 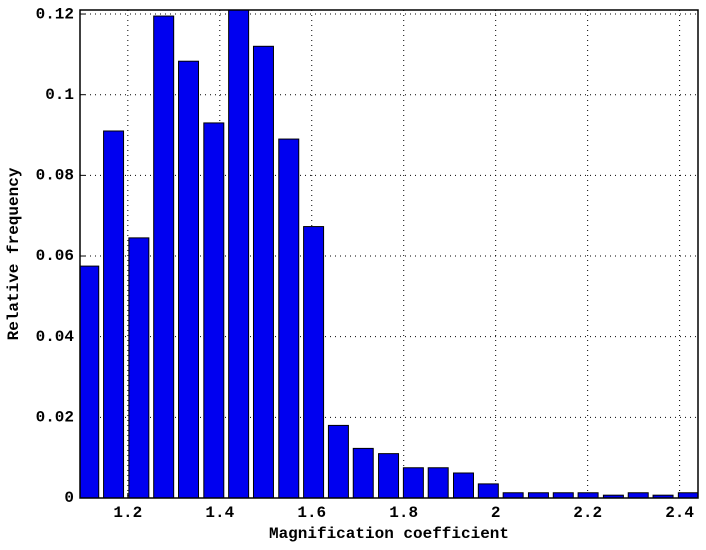 What do you see at coordinates (55, 14) in the screenshot?
I see `y-tick-label: 0.12` at bounding box center [55, 14].